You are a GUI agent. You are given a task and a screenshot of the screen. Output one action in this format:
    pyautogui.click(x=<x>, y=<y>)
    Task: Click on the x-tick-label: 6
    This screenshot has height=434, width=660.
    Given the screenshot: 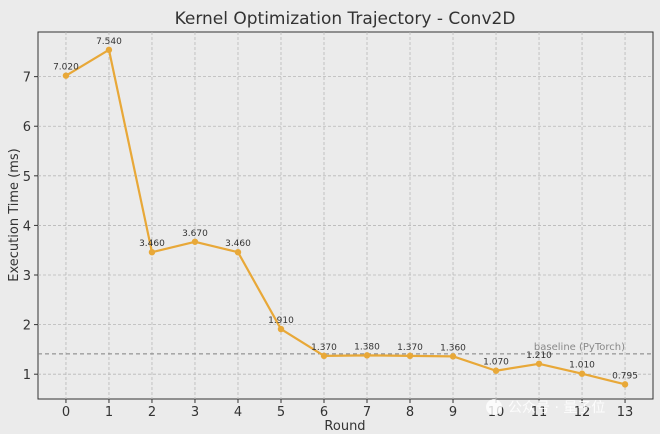 What is the action you would take?
    pyautogui.click(x=324, y=412)
    